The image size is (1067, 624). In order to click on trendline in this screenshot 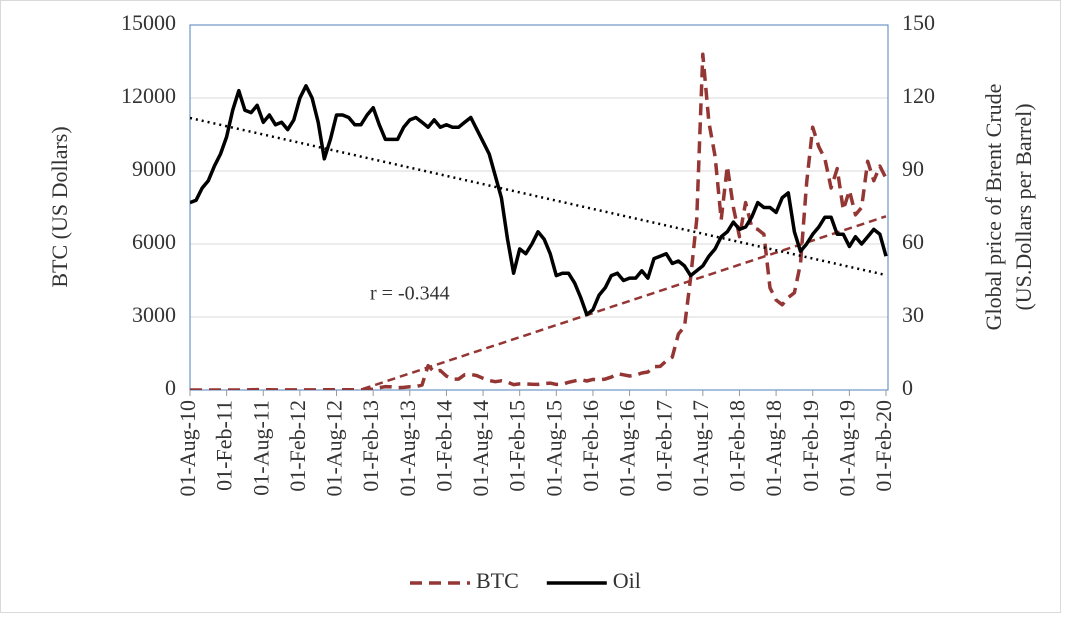, I will do `click(621, 302)`.